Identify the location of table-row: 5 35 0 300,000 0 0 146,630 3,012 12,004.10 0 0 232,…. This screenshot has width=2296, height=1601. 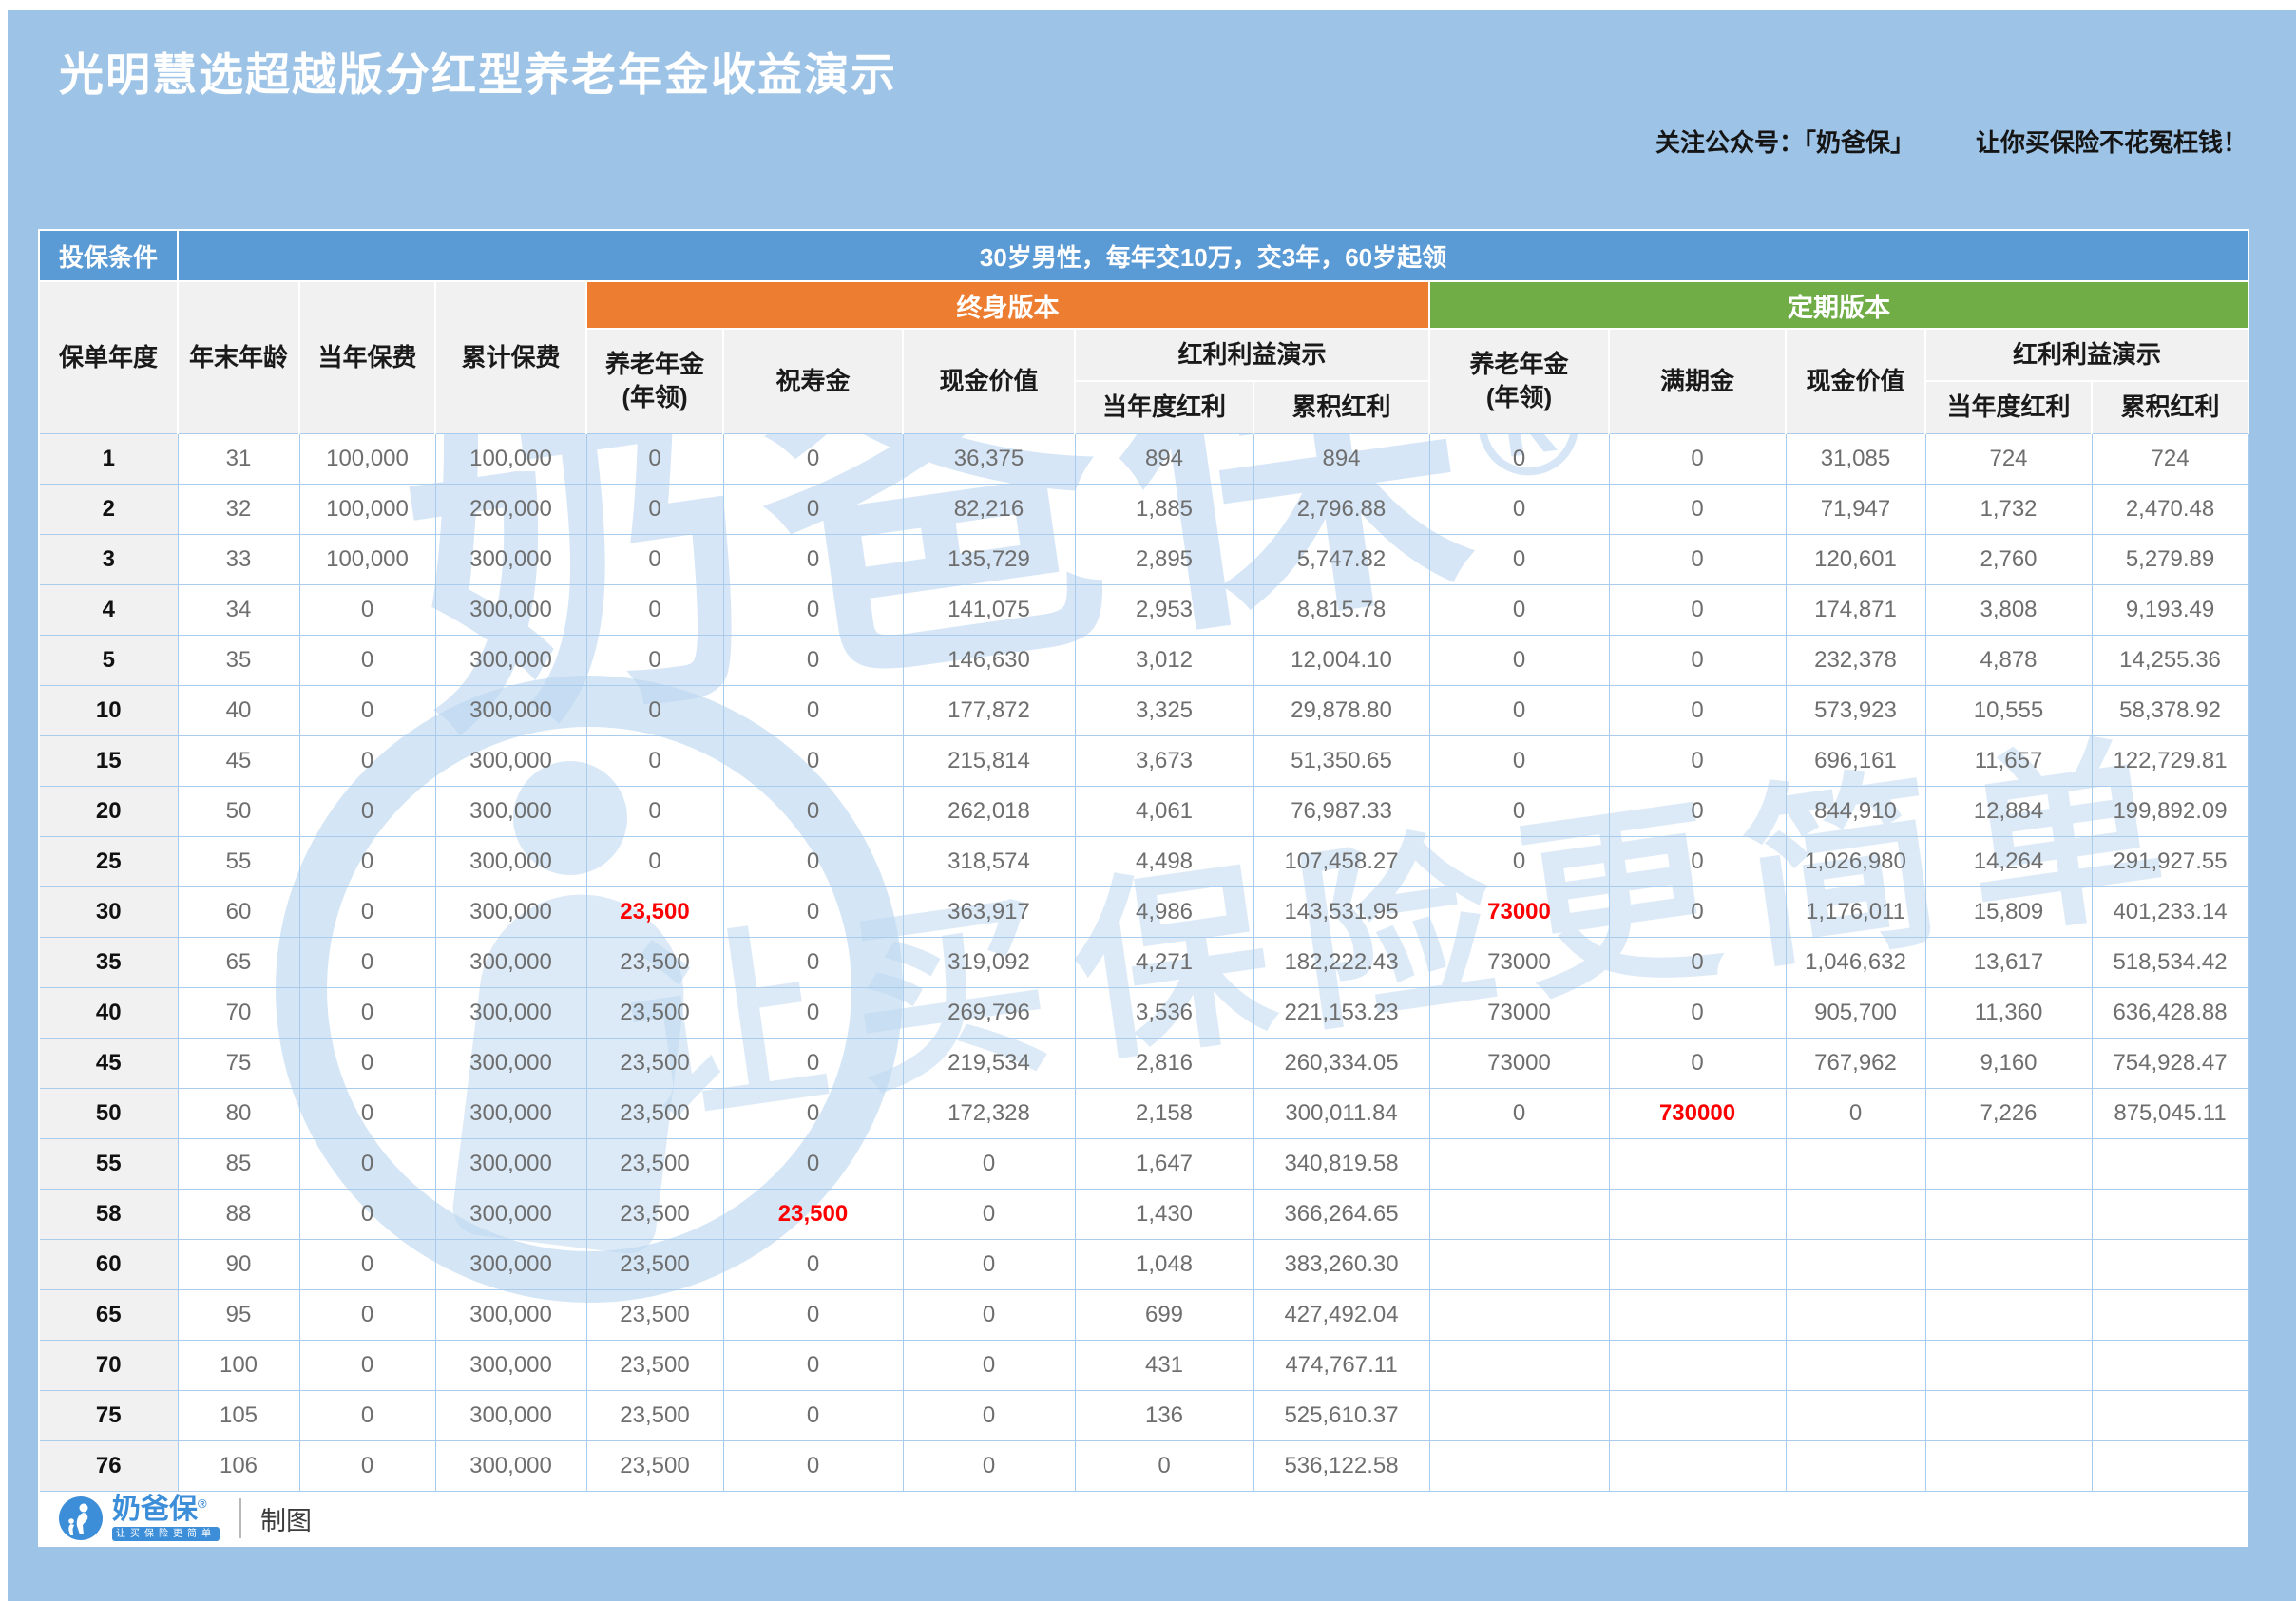
(1143, 660).